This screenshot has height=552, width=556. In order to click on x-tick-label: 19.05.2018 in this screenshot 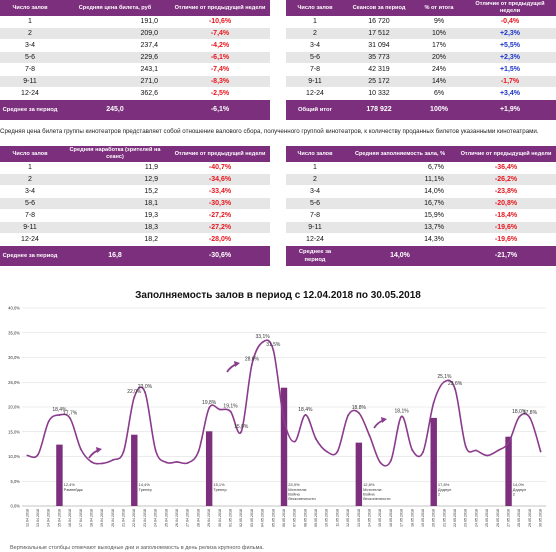, I will do `click(423, 518)`.